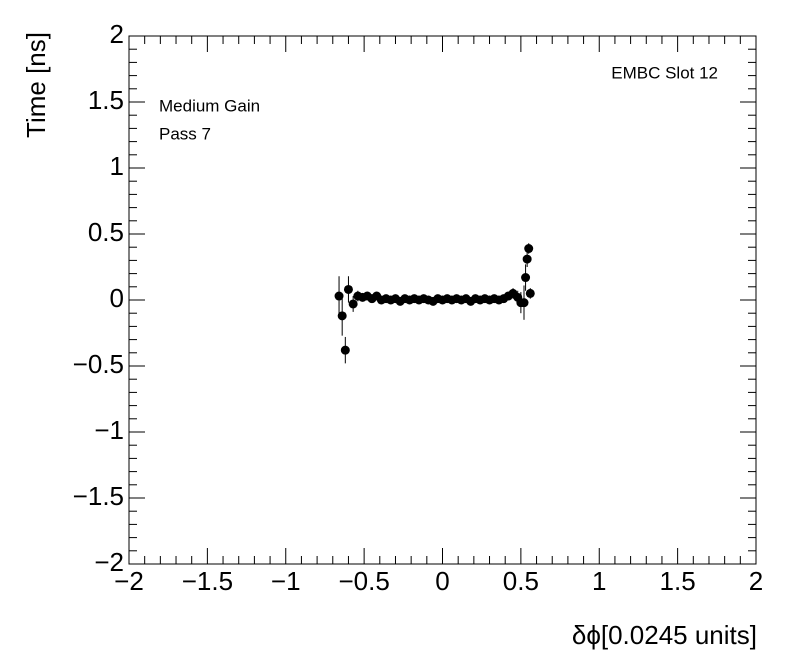 Image resolution: width=796 pixels, height=672 pixels. What do you see at coordinates (209, 105) in the screenshot?
I see `annotation: Medium Gain` at bounding box center [209, 105].